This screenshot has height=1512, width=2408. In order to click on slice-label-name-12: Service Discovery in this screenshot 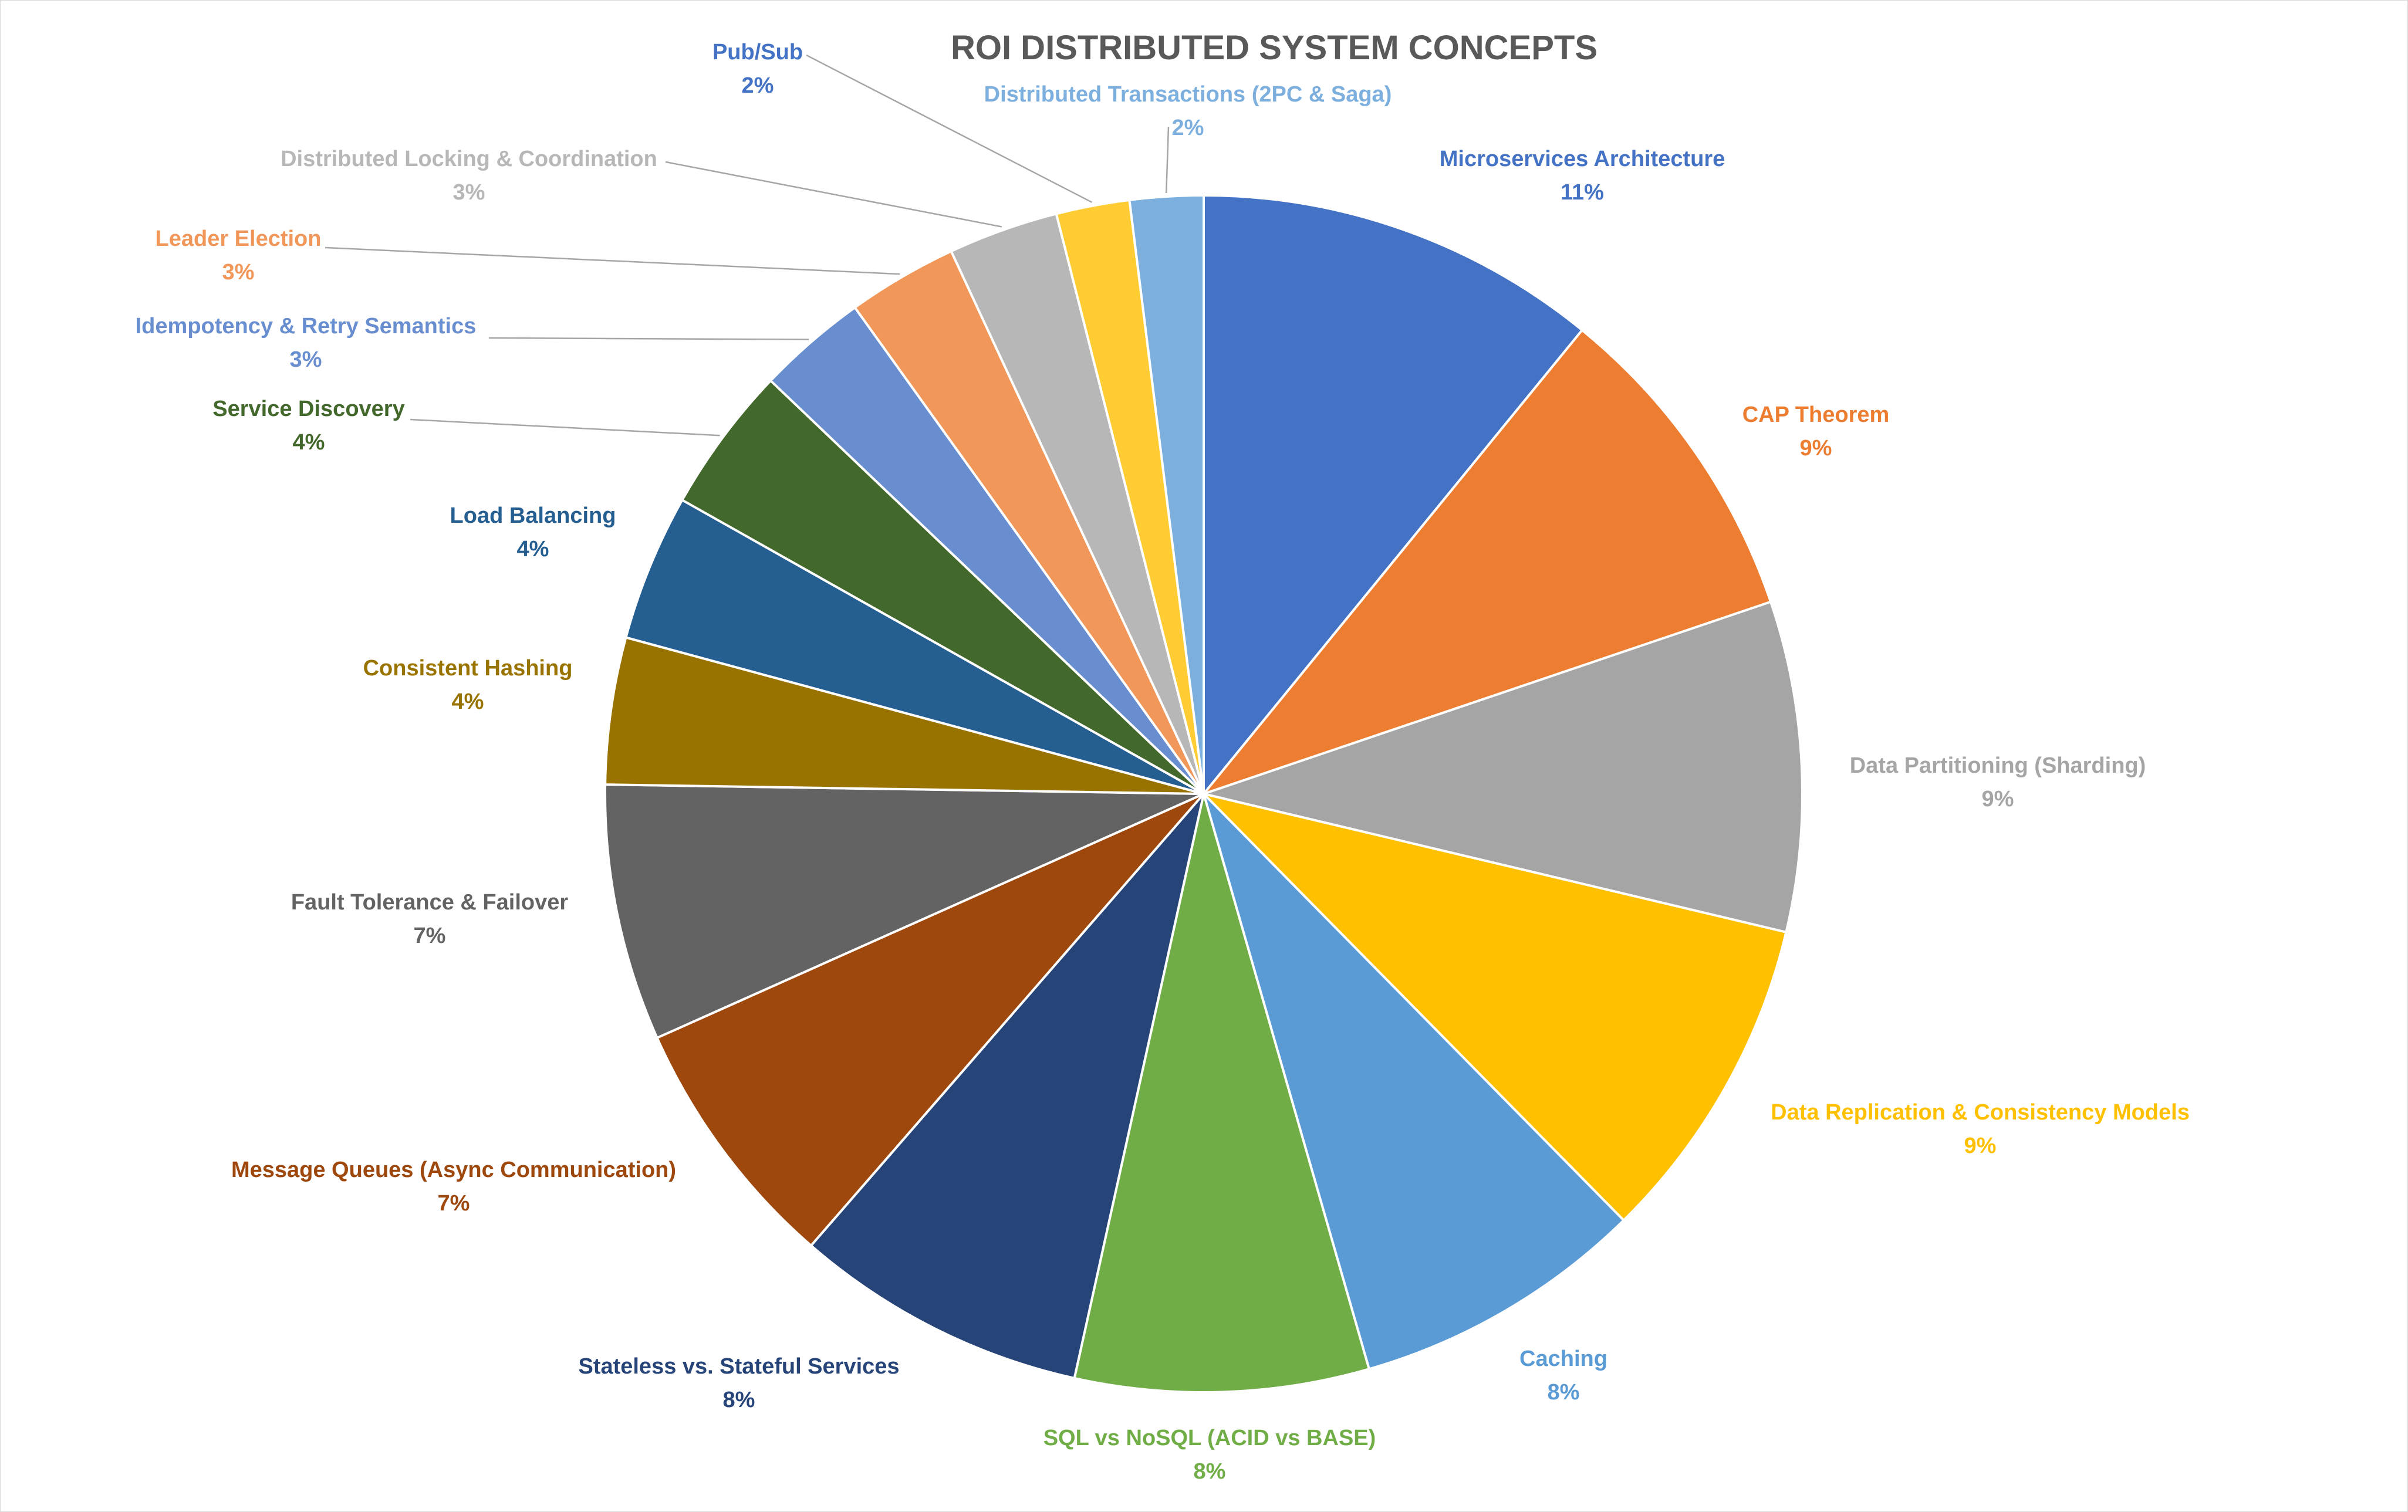, I will do `click(308, 409)`.